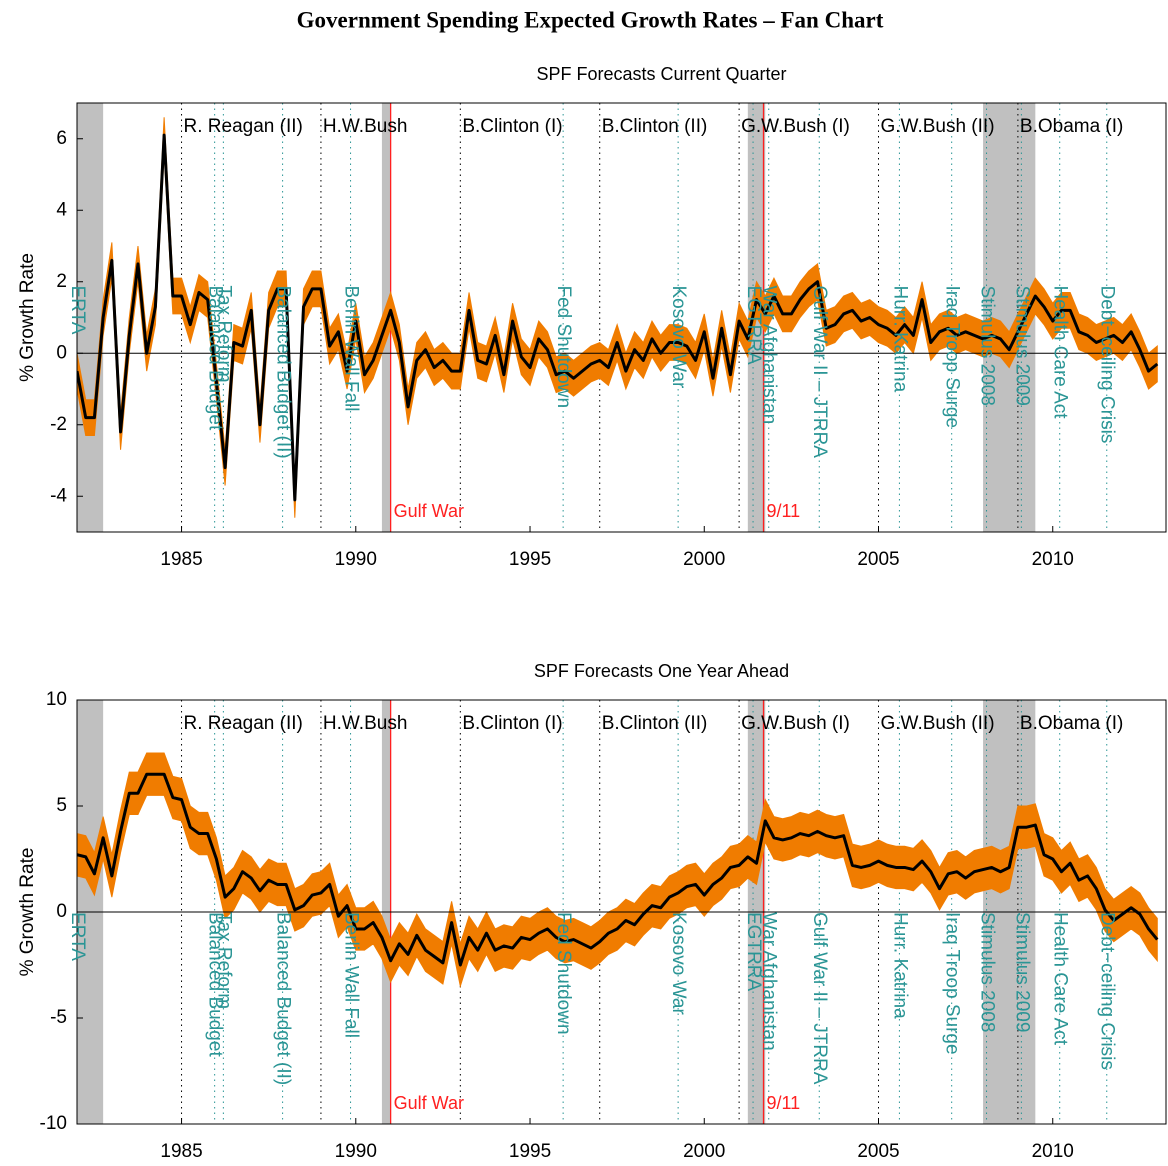  Describe the element at coordinates (56, 699) in the screenshot. I see `y-tick-label: 10` at that location.